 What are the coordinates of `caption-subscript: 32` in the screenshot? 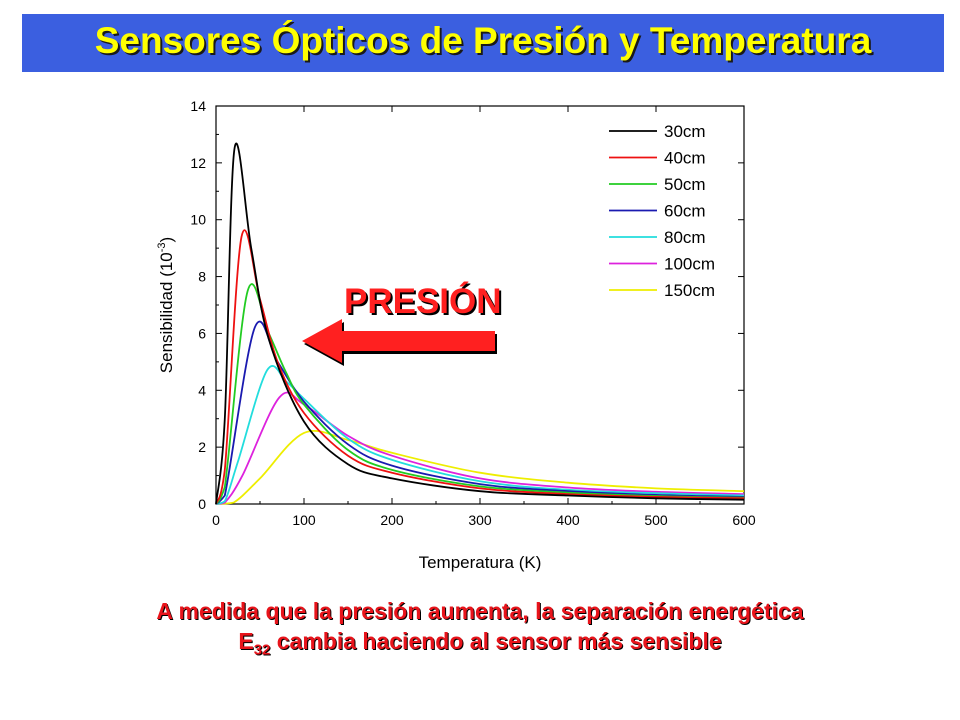 It's located at (262, 650).